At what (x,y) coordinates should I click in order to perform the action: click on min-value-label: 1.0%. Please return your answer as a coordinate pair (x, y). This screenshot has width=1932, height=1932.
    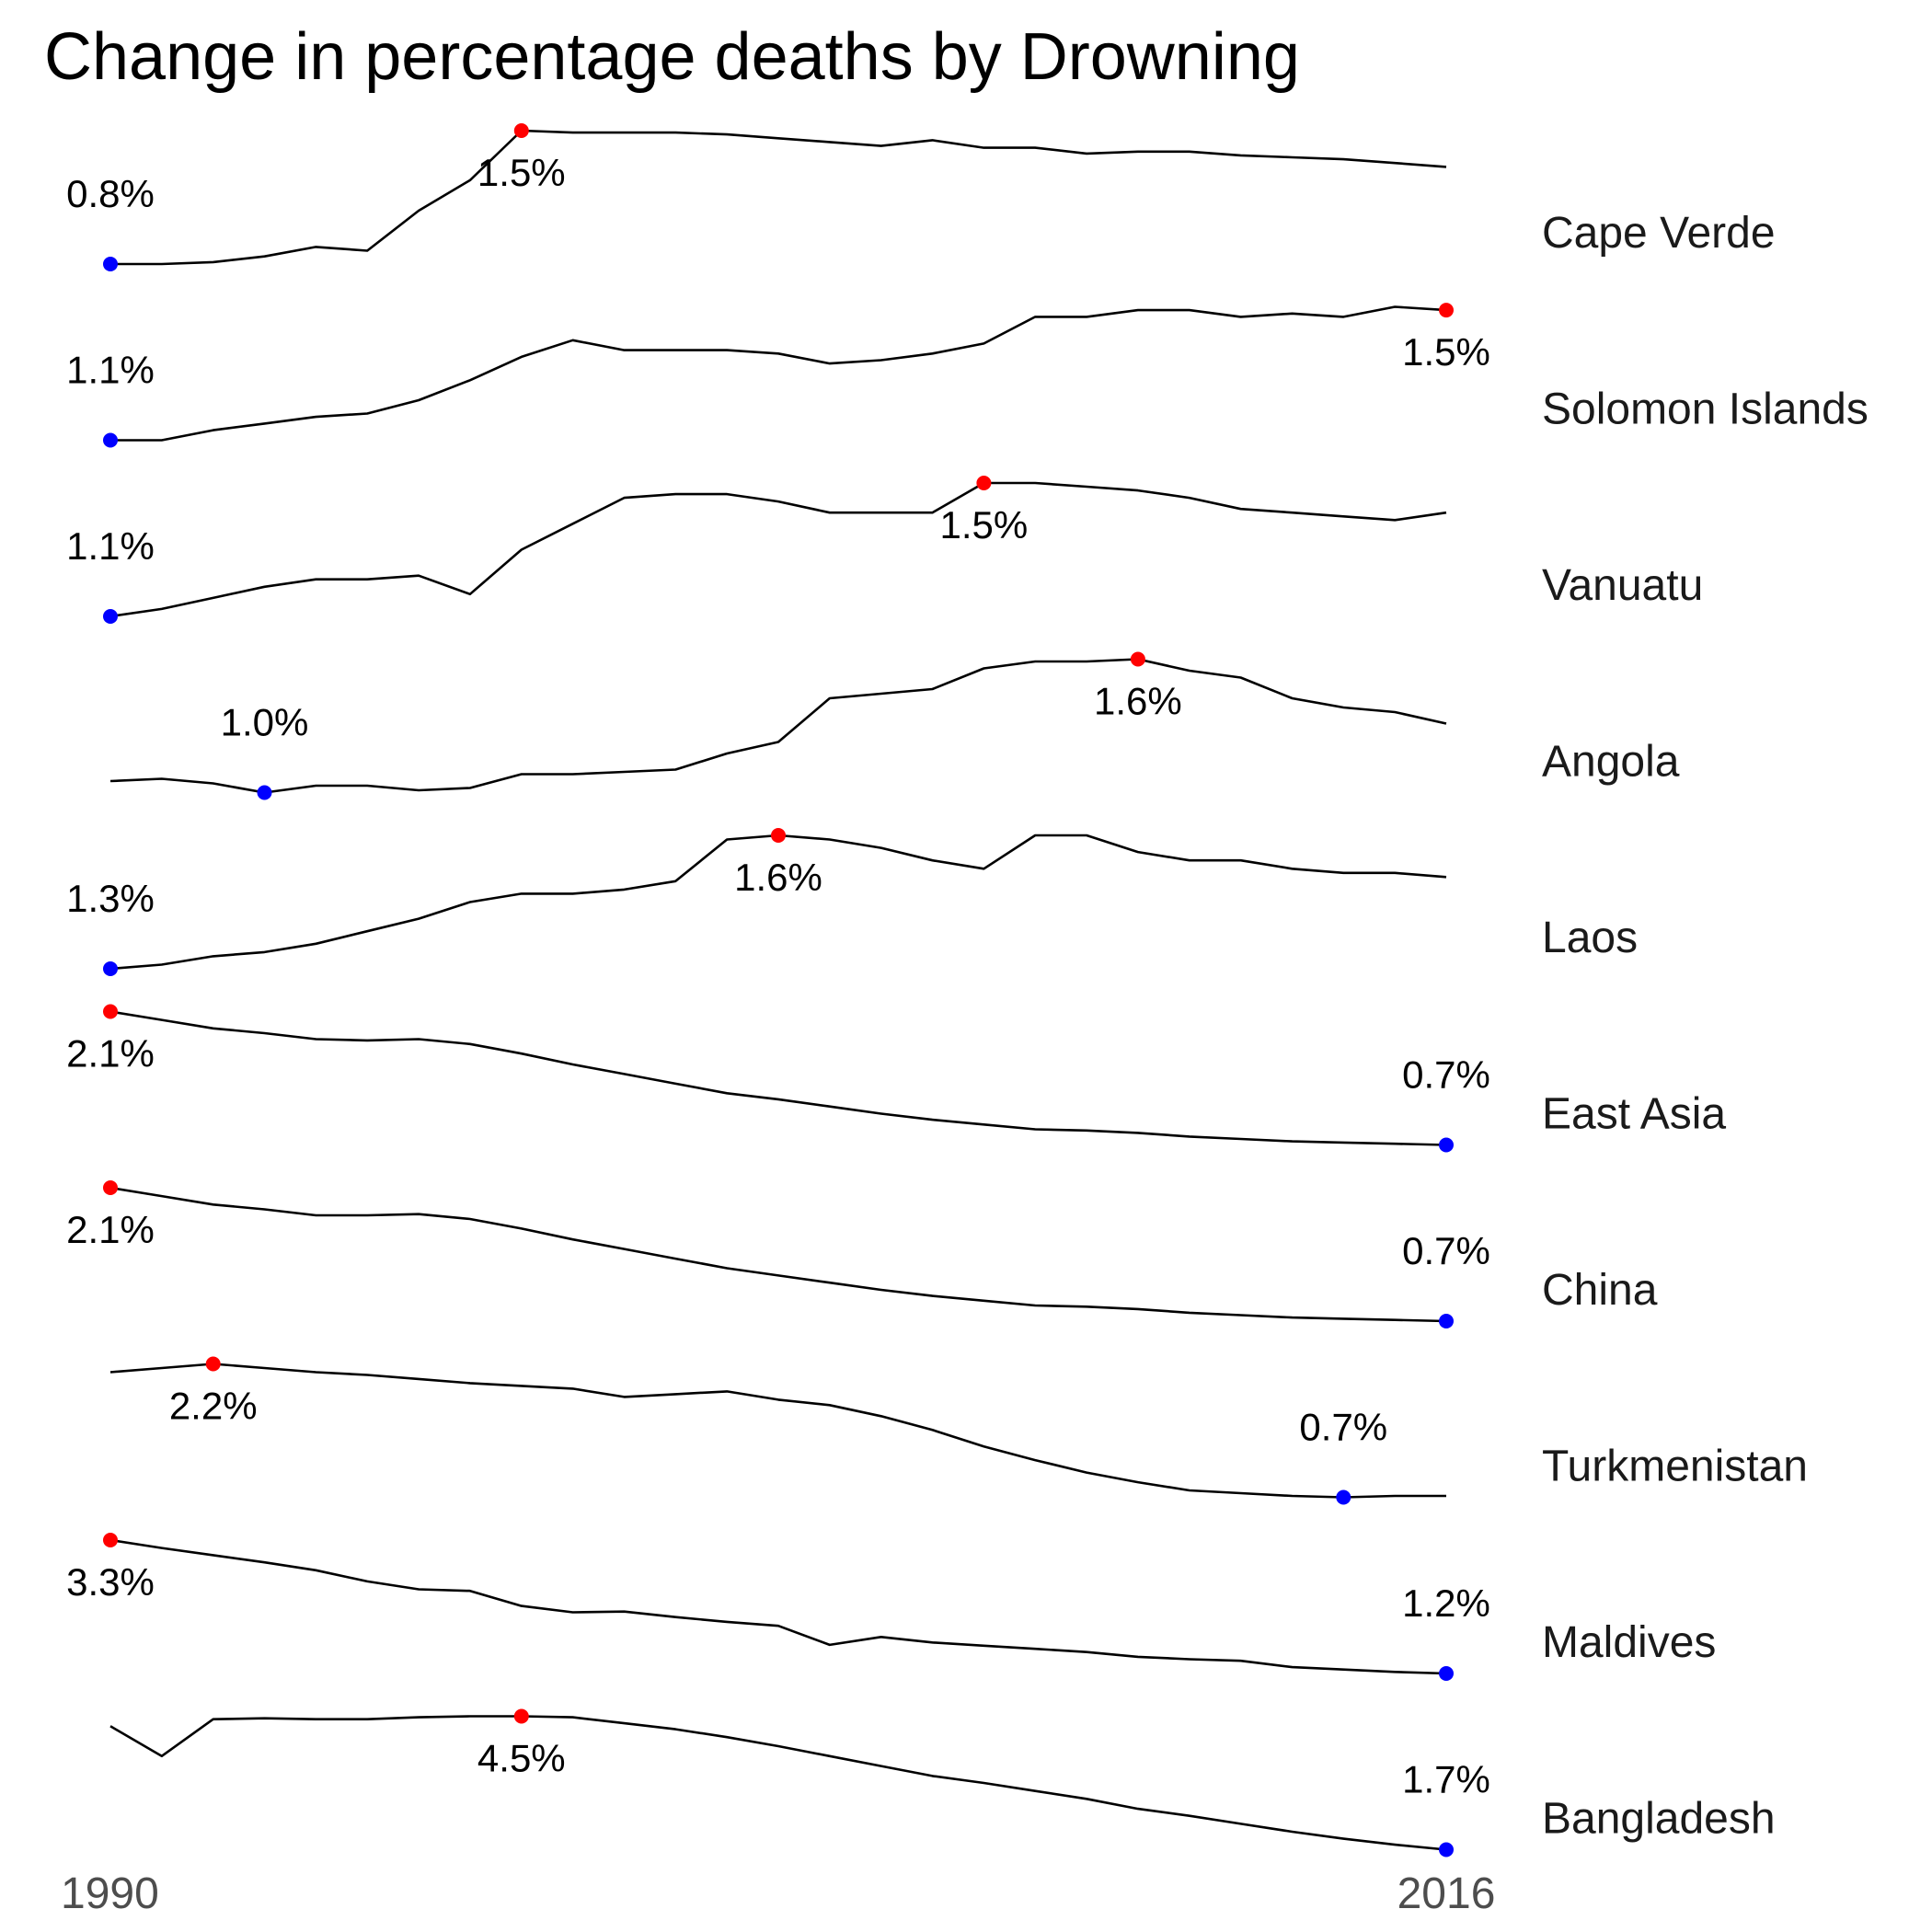
    Looking at the image, I should click on (265, 722).